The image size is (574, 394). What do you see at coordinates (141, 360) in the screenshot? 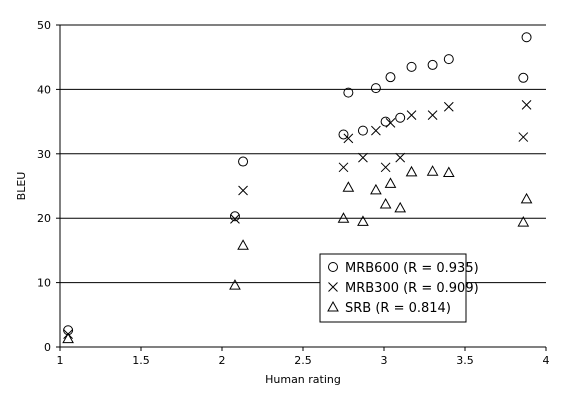
I see `x-tick-label: 1.5` at bounding box center [141, 360].